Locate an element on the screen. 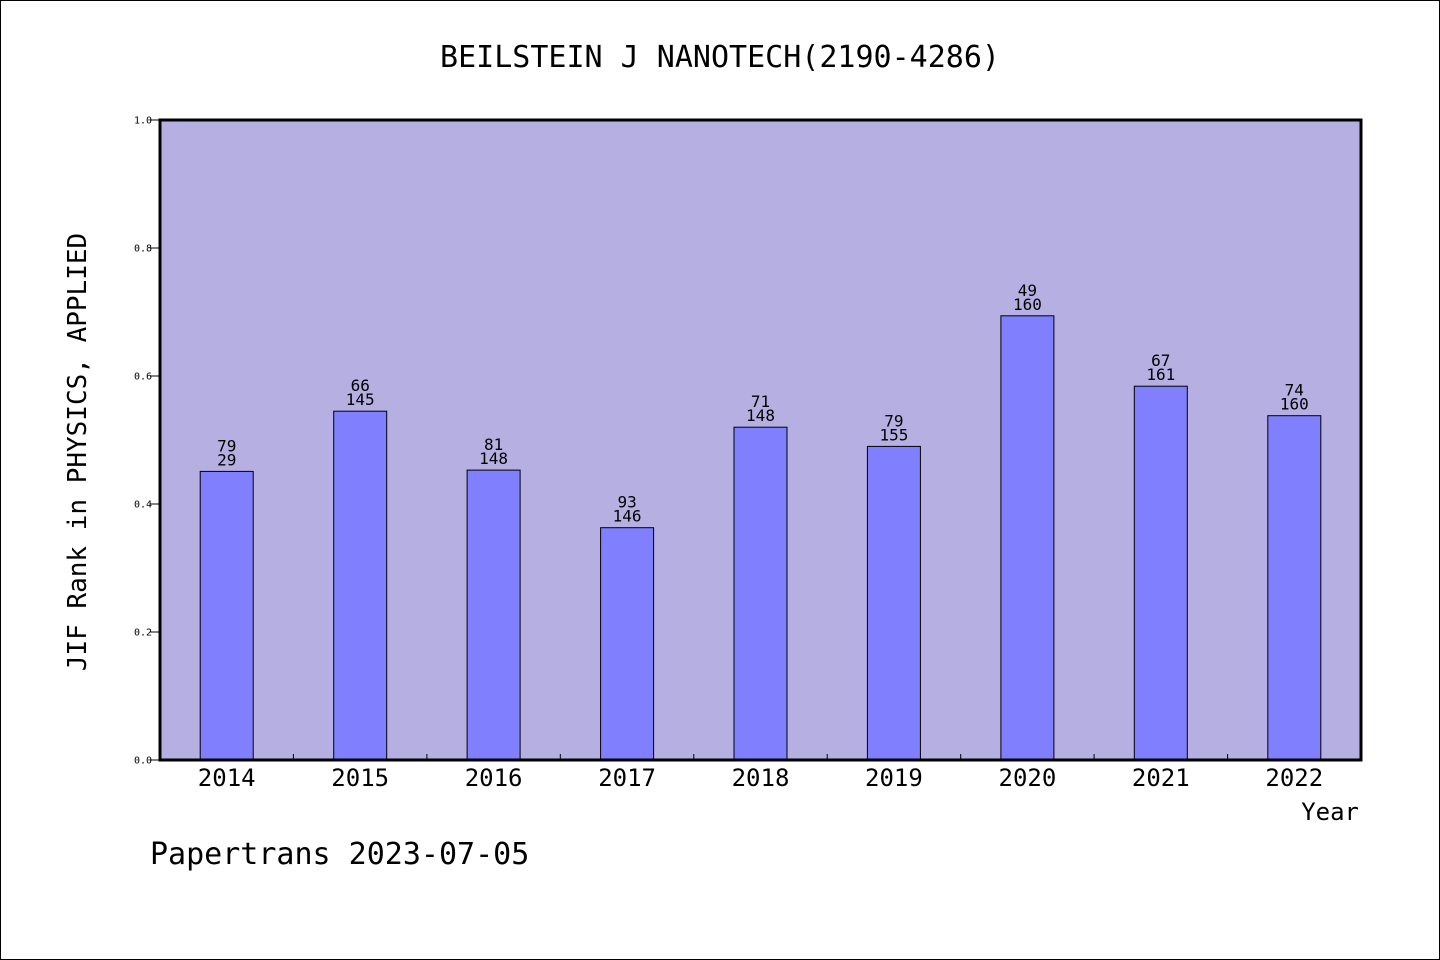 The image size is (1440, 960). total-label-2019: 155 is located at coordinates (893, 434).